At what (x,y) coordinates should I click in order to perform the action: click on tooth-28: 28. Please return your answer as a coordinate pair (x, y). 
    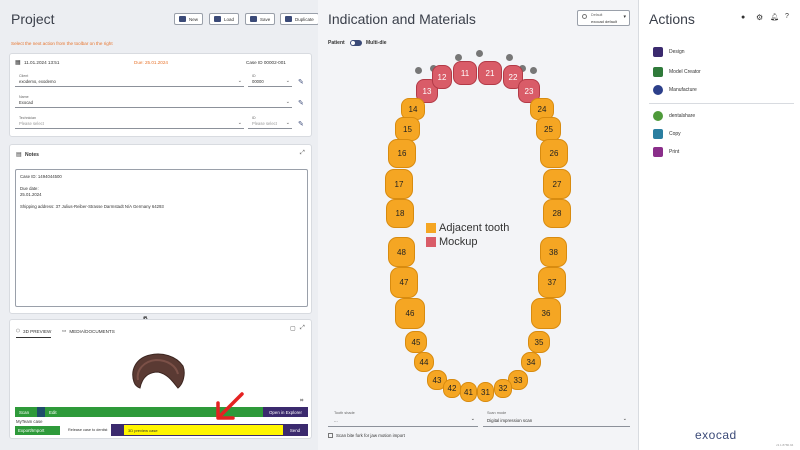
    Looking at the image, I should click on (557, 213).